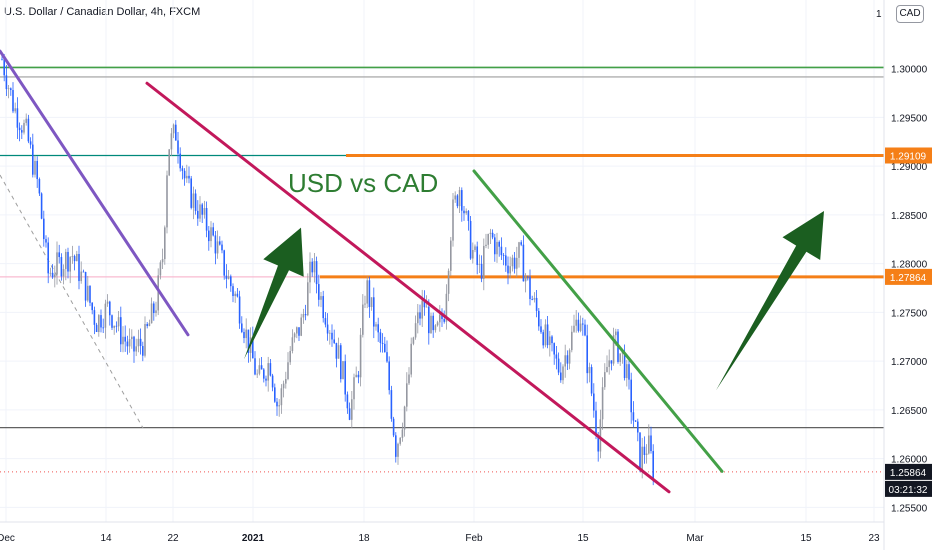 This screenshot has height=550, width=932. I want to click on x-tick-label: 18, so click(364, 538).